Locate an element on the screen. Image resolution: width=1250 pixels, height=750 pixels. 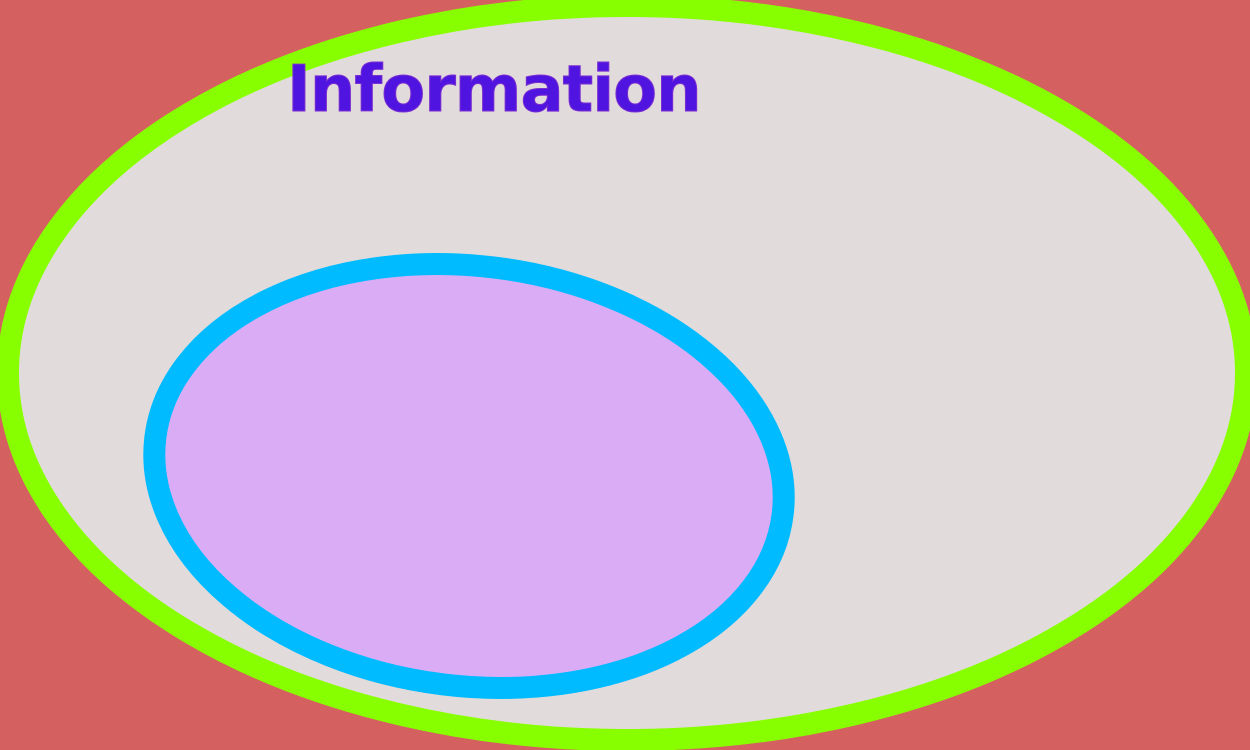
diagram-title: Information is located at coordinates (495, 90).